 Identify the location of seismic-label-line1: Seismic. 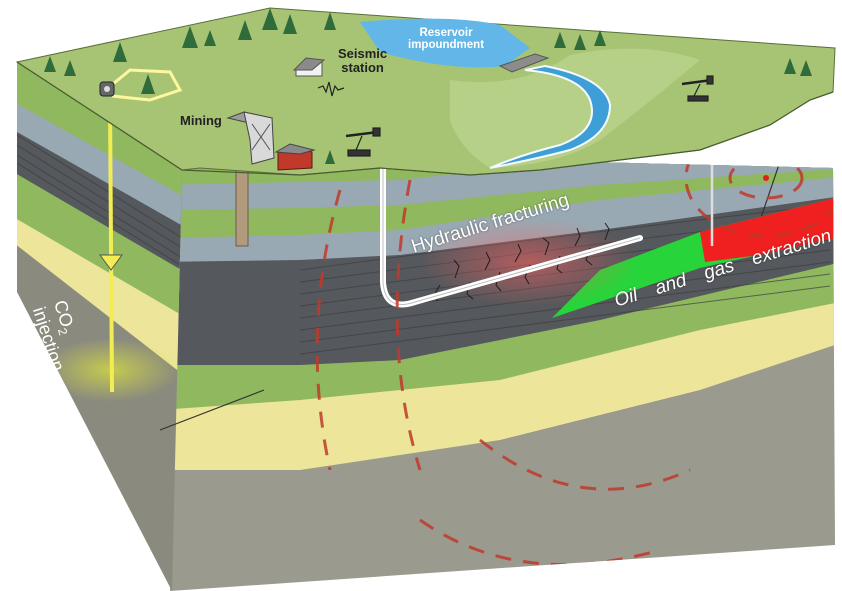
(363, 53).